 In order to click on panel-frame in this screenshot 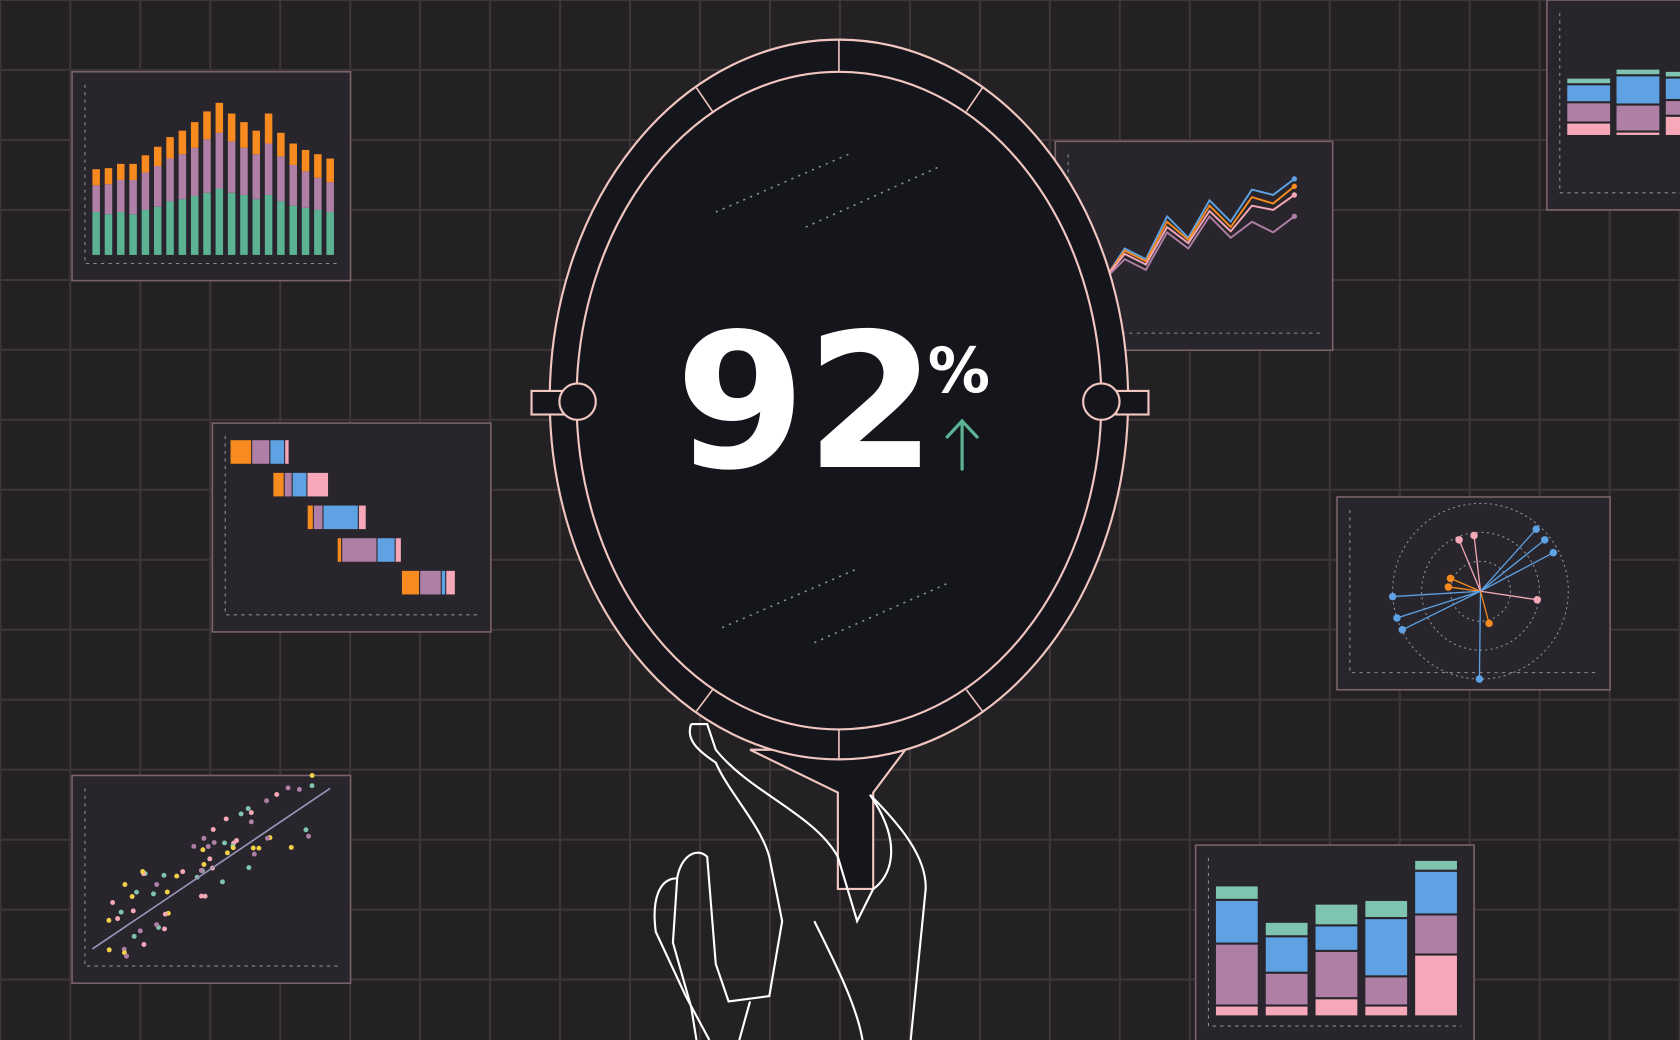, I will do `click(211, 879)`.